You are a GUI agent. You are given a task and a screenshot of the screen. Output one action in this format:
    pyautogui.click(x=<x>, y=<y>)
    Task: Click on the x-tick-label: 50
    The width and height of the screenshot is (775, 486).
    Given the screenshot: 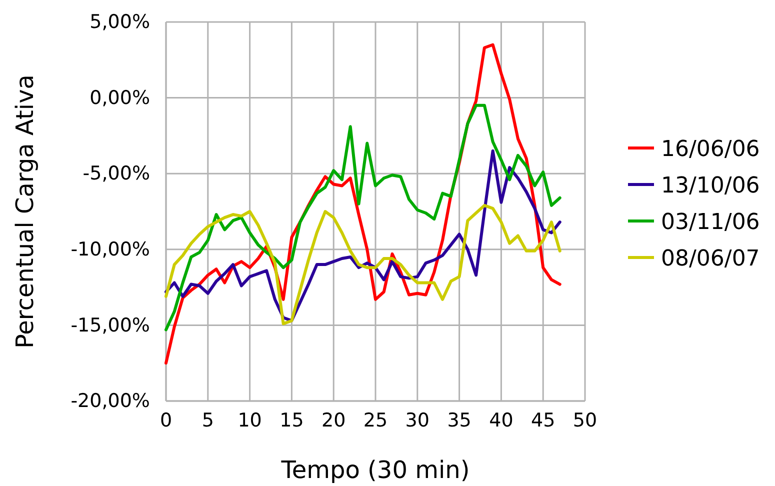 What is the action you would take?
    pyautogui.click(x=585, y=420)
    